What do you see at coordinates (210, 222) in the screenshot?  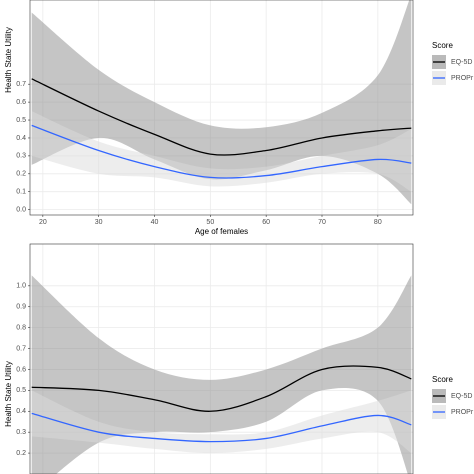 I see `x-tick-label: 50` at bounding box center [210, 222].